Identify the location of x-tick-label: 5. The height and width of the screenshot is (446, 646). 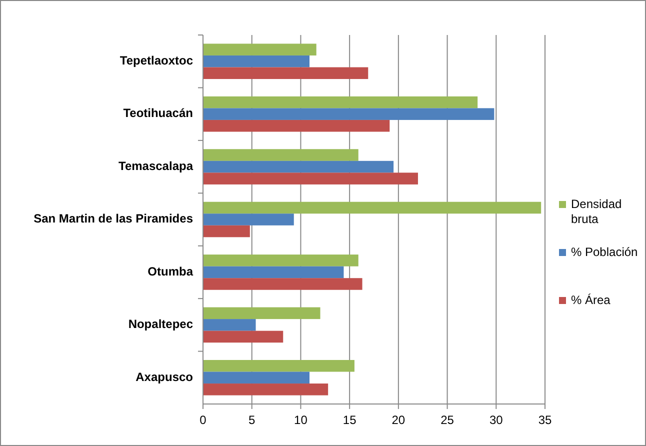
(252, 420).